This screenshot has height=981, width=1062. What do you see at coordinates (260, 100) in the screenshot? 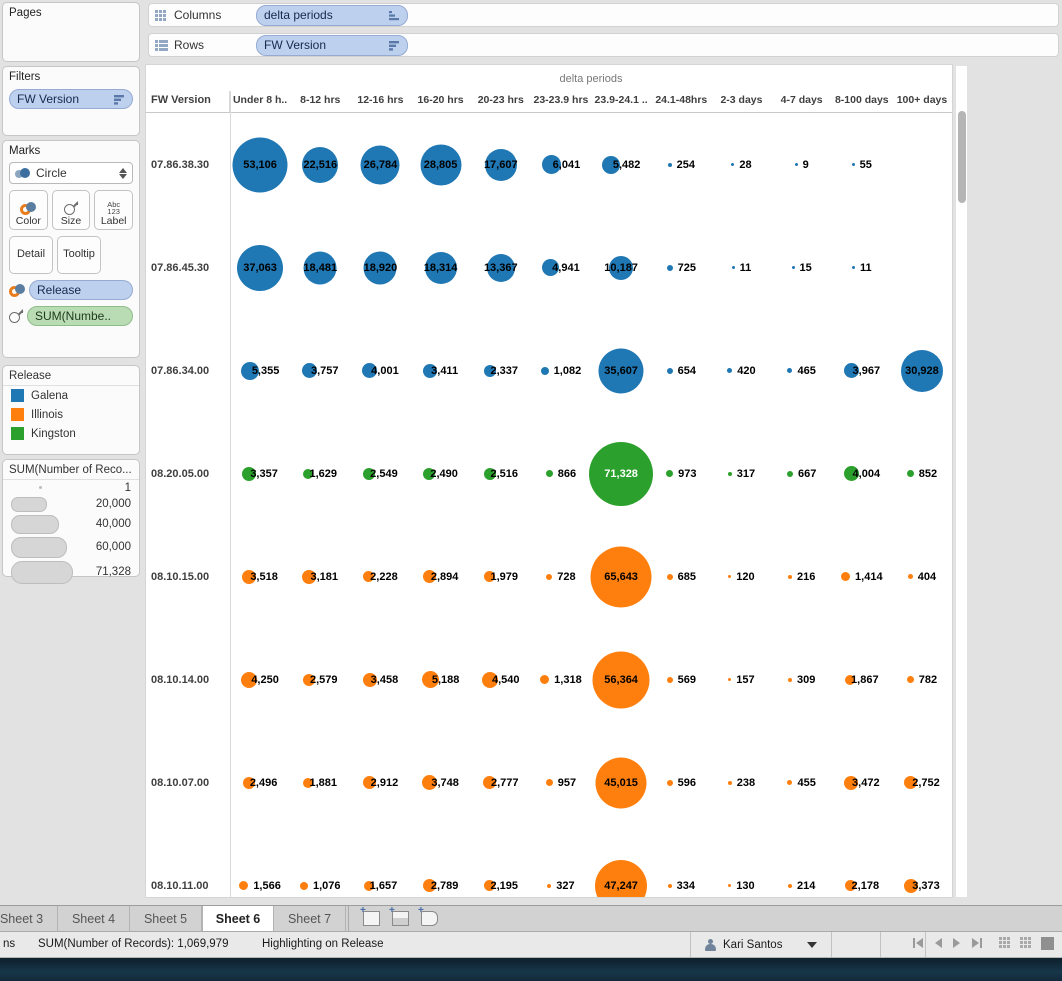
I see `column-header: Under 8 h..` at bounding box center [260, 100].